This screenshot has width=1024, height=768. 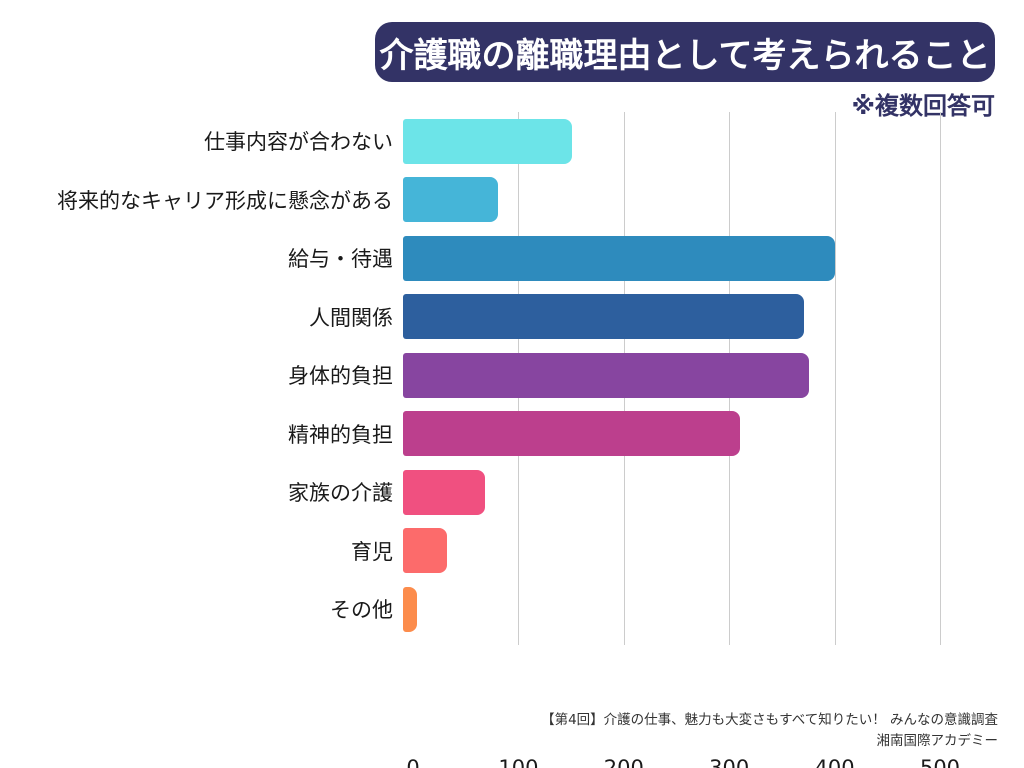 I want to click on chart-row: 身体的負担, so click(x=512, y=375).